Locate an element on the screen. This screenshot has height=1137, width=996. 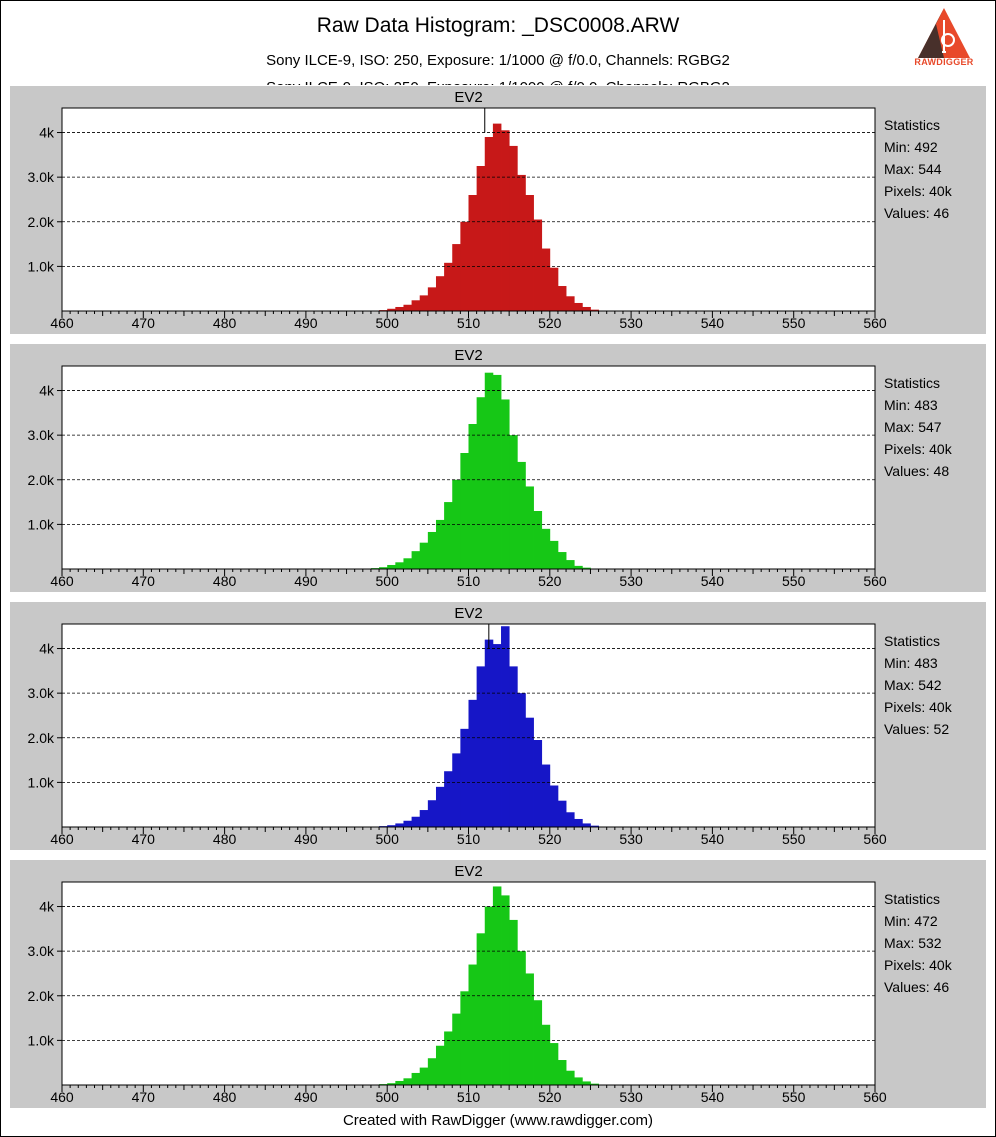
stats-min: Min: 483 is located at coordinates (911, 405).